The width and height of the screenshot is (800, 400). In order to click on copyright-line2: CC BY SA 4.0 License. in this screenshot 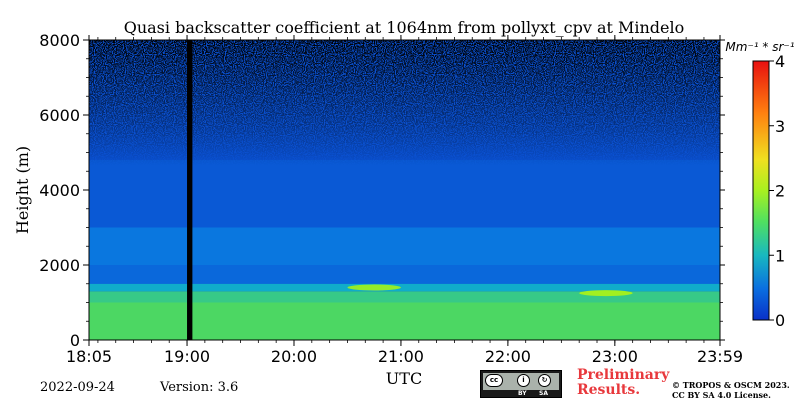, I will do `click(721, 395)`.